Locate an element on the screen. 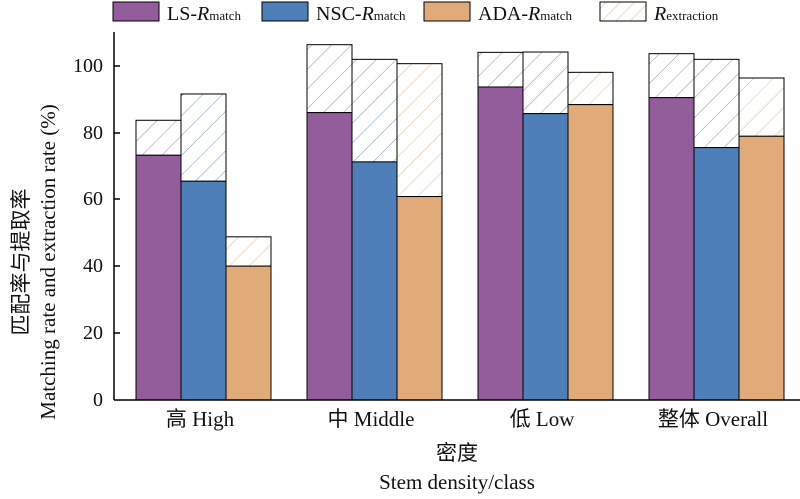 The width and height of the screenshot is (800, 499). x-tick-label-low: 低 Low is located at coordinates (543, 419).